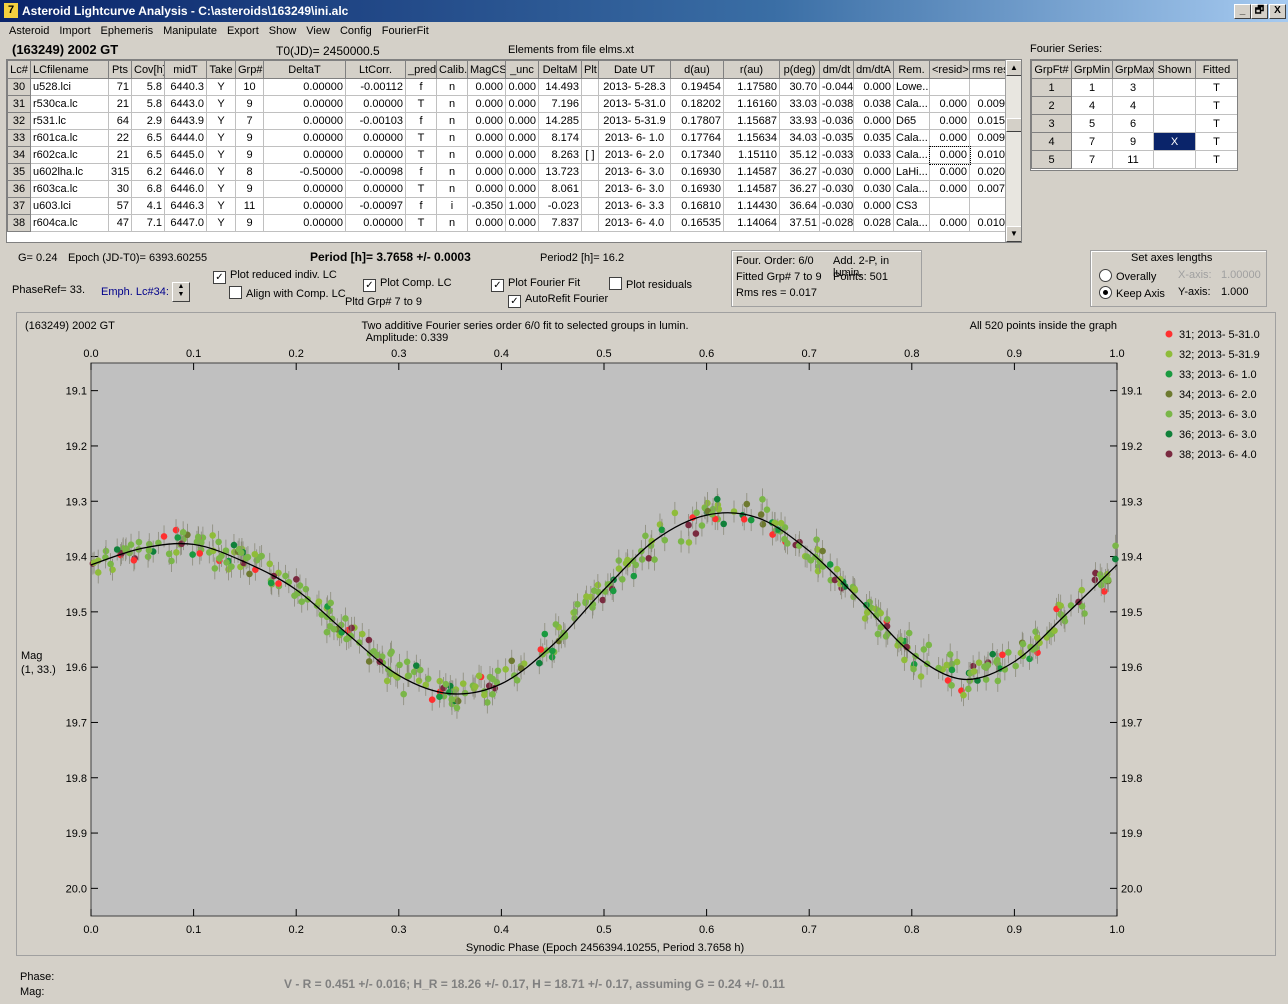  Describe the element at coordinates (751, 155) in the screenshot. I see `table-cell: 1.15110` at that location.